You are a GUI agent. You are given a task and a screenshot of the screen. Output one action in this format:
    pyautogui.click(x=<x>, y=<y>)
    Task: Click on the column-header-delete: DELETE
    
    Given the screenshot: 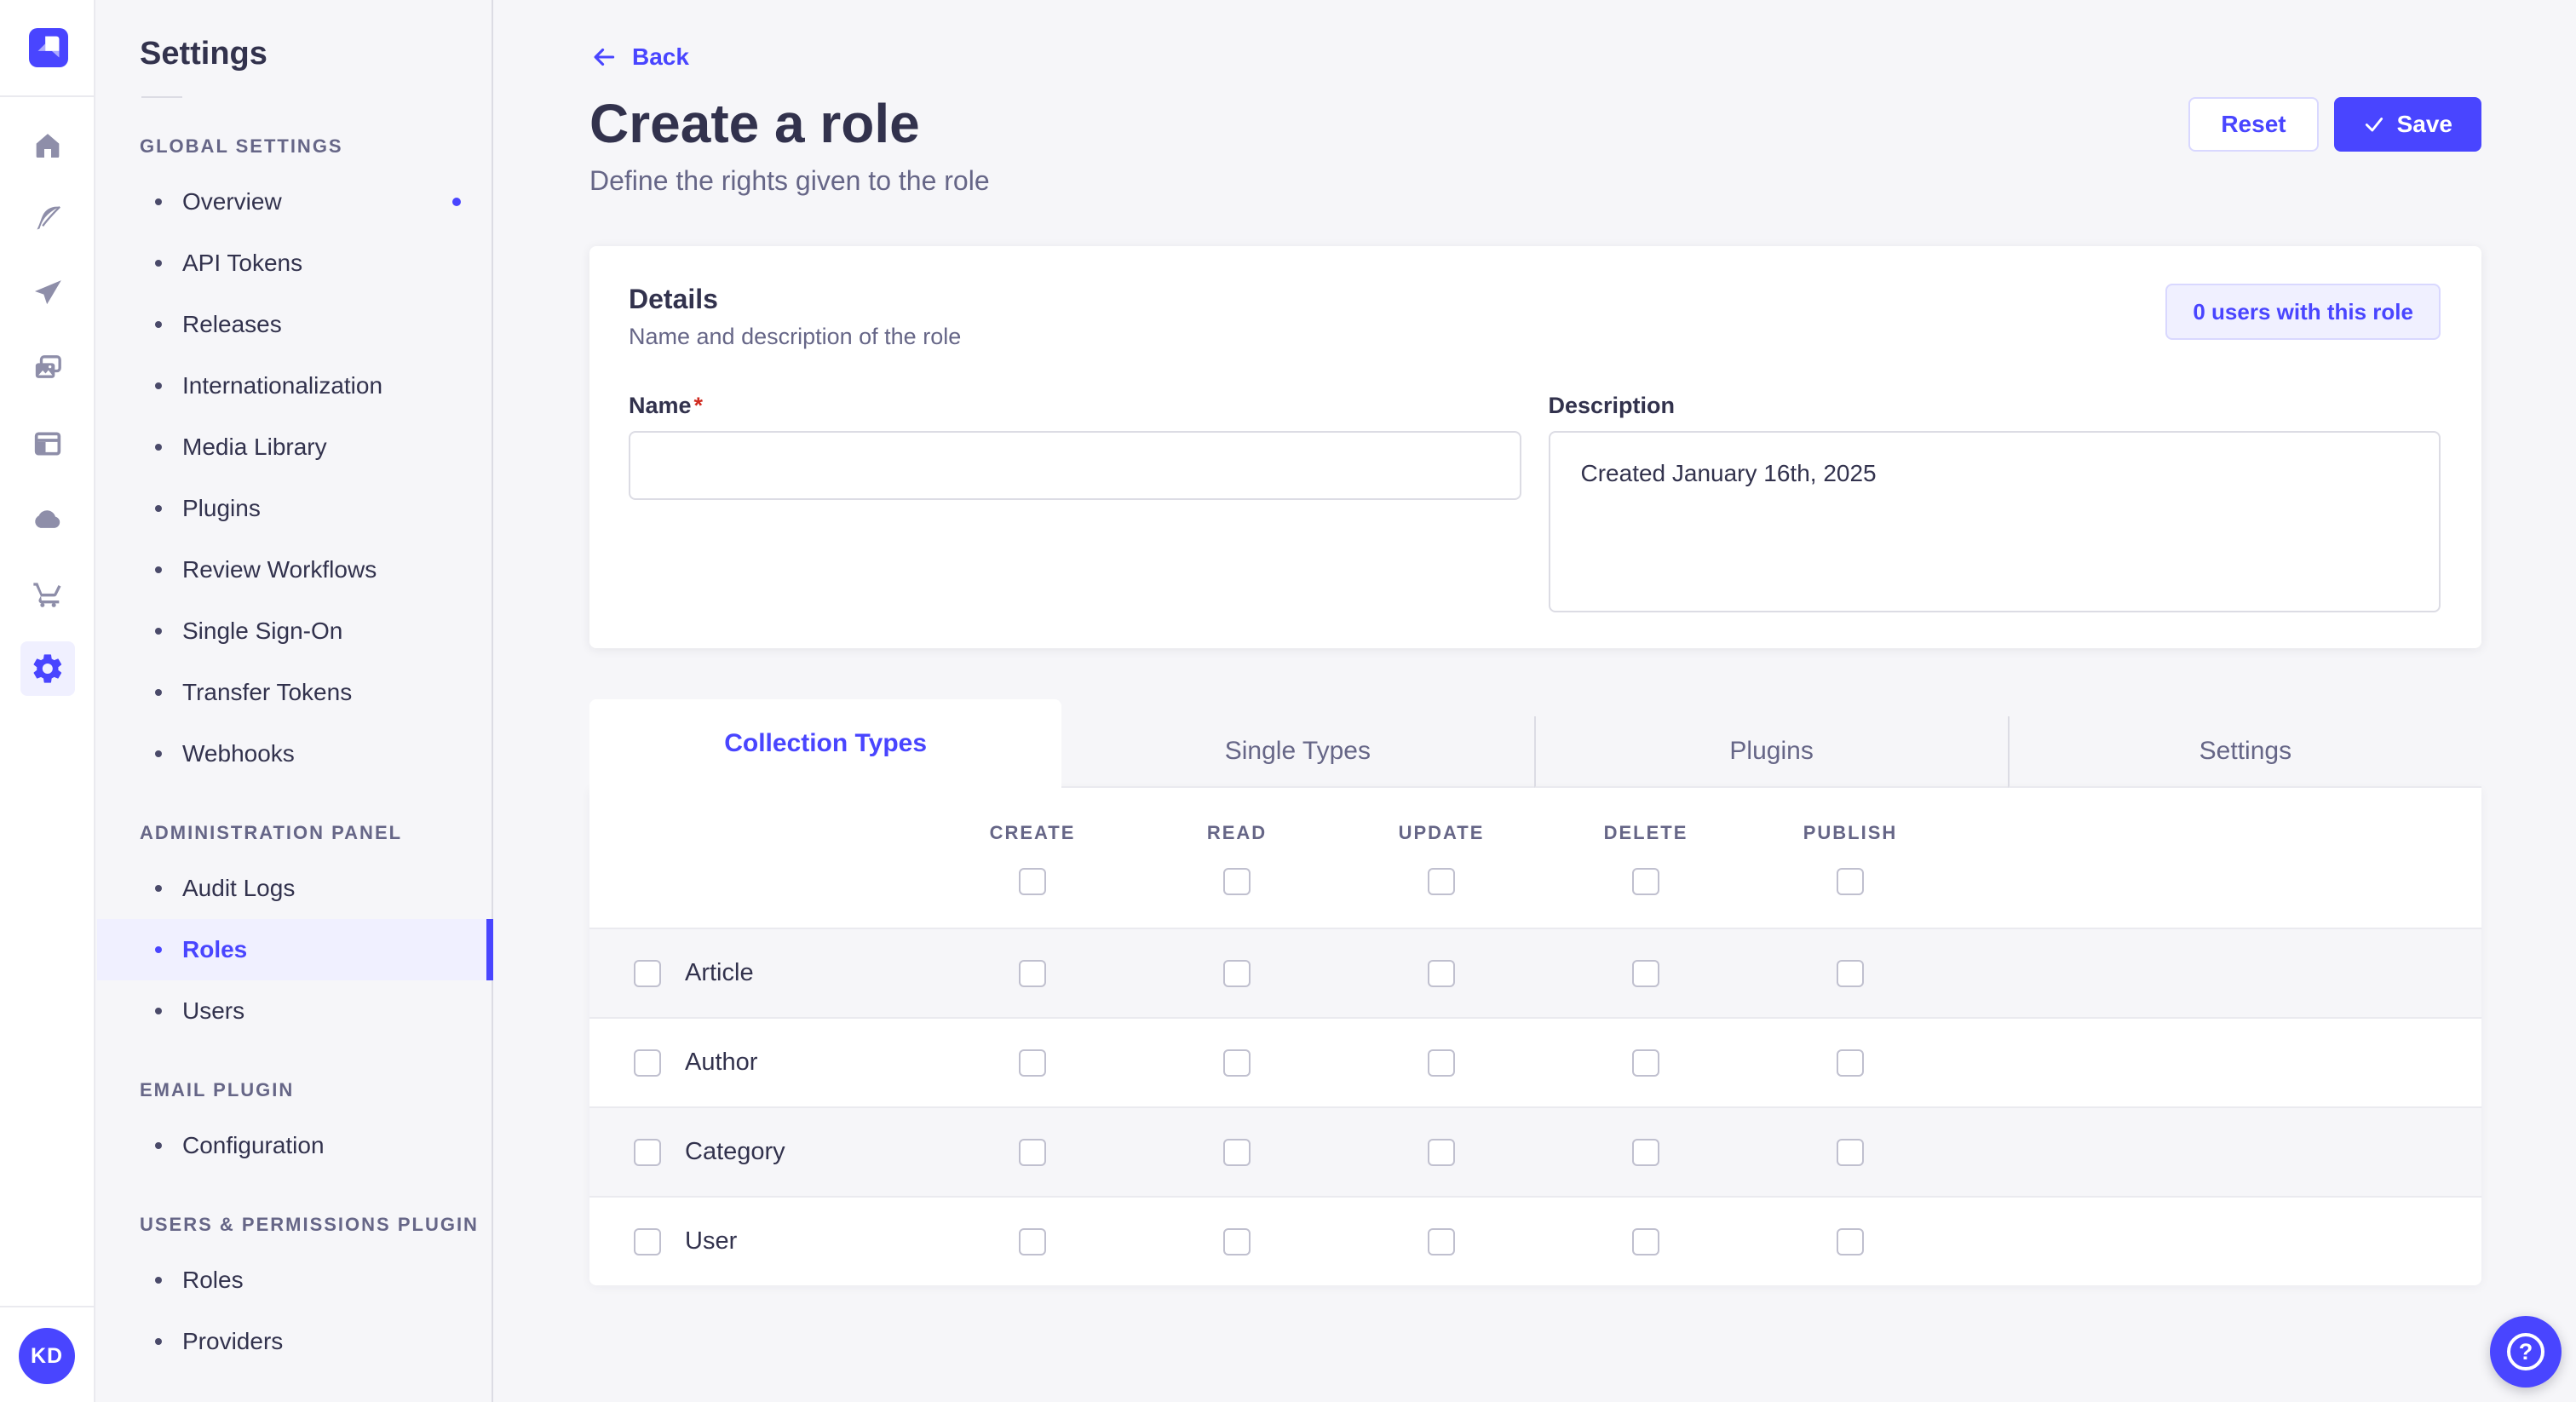 What is the action you would take?
    pyautogui.click(x=1646, y=832)
    